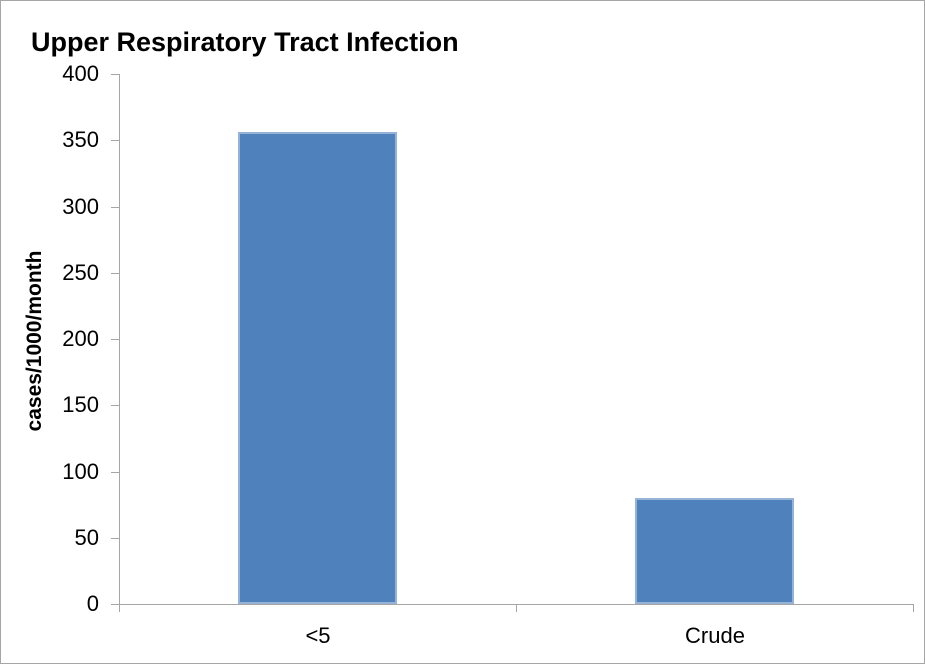  What do you see at coordinates (714, 551) in the screenshot?
I see `bar-crude` at bounding box center [714, 551].